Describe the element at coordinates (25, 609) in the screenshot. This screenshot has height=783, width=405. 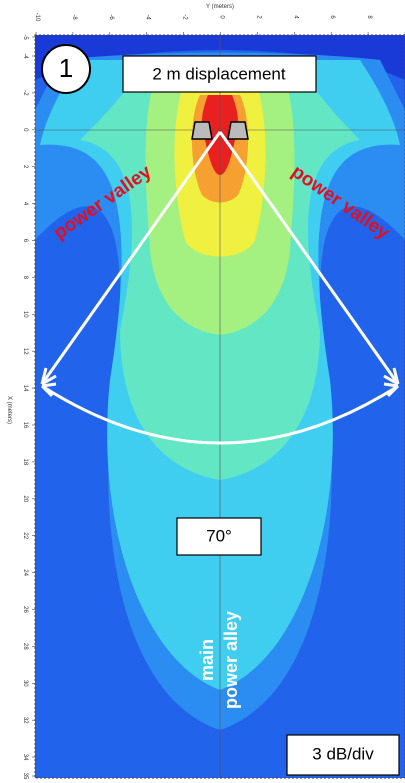
I see `left-tick-label: 26` at that location.